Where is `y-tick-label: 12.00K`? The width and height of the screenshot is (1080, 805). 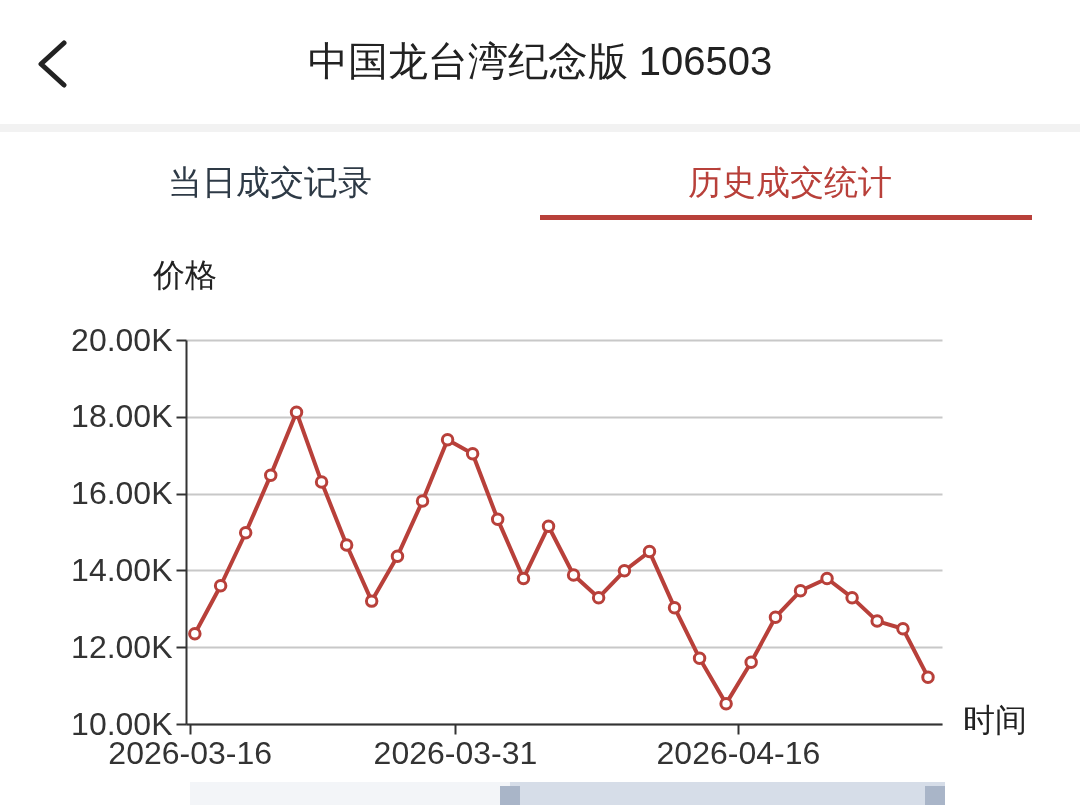 y-tick-label: 12.00K is located at coordinates (122, 646).